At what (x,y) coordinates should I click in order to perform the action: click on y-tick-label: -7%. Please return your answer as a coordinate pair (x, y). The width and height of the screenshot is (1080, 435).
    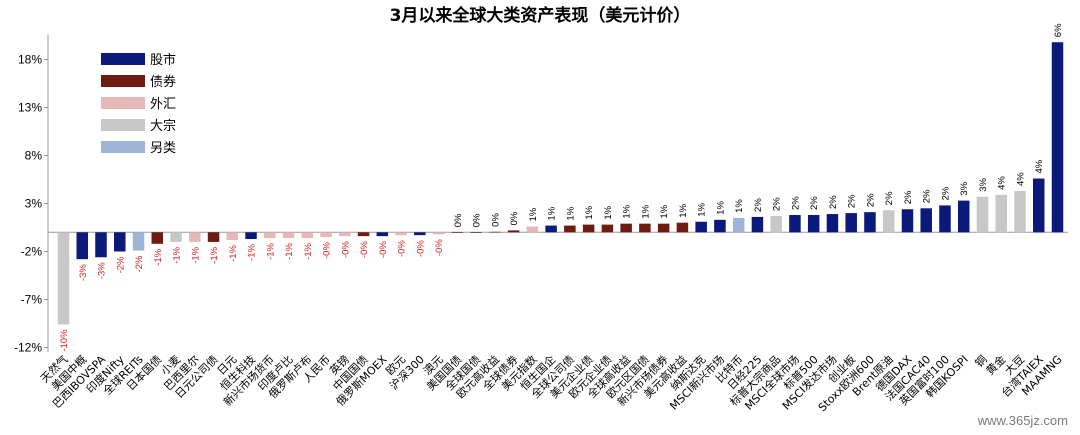
    Looking at the image, I should click on (32, 300).